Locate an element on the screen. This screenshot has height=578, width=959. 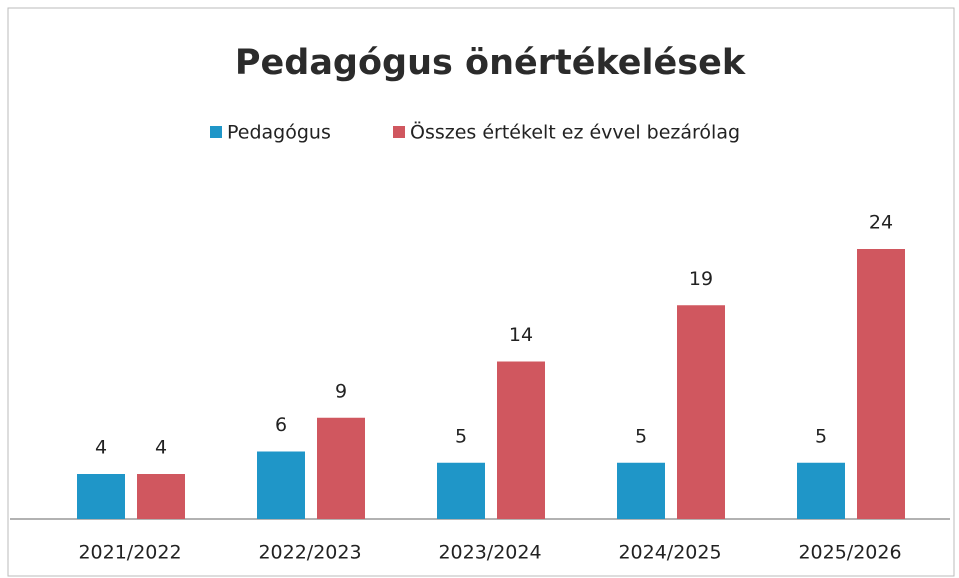
data-label: 9 is located at coordinates (341, 391).